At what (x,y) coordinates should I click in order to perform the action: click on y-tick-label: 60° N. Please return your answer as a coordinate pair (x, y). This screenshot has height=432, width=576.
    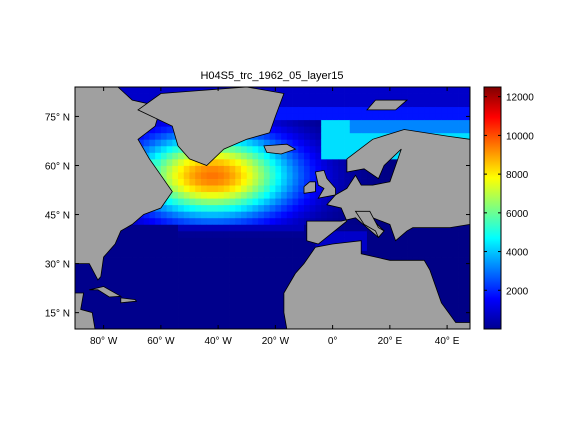
    Looking at the image, I should click on (57, 166).